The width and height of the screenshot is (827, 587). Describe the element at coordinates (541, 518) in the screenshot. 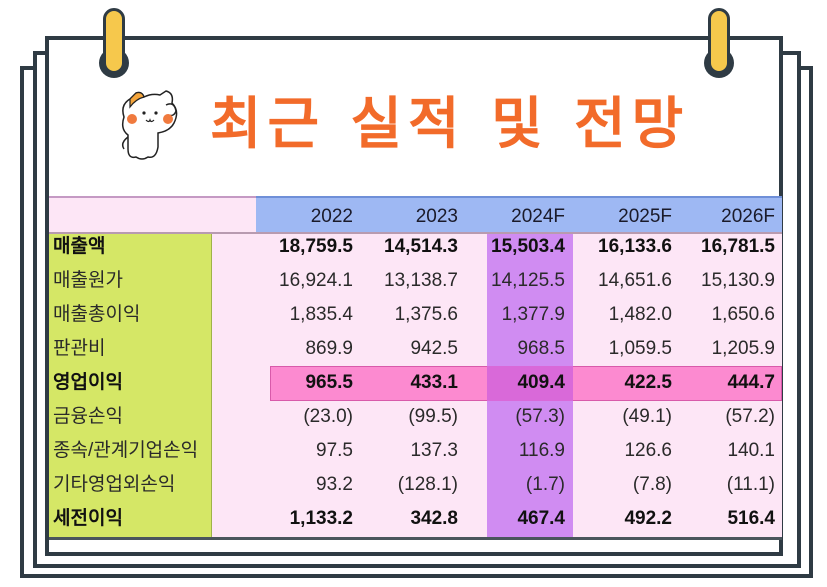

I see `cell: 467.4` at that location.